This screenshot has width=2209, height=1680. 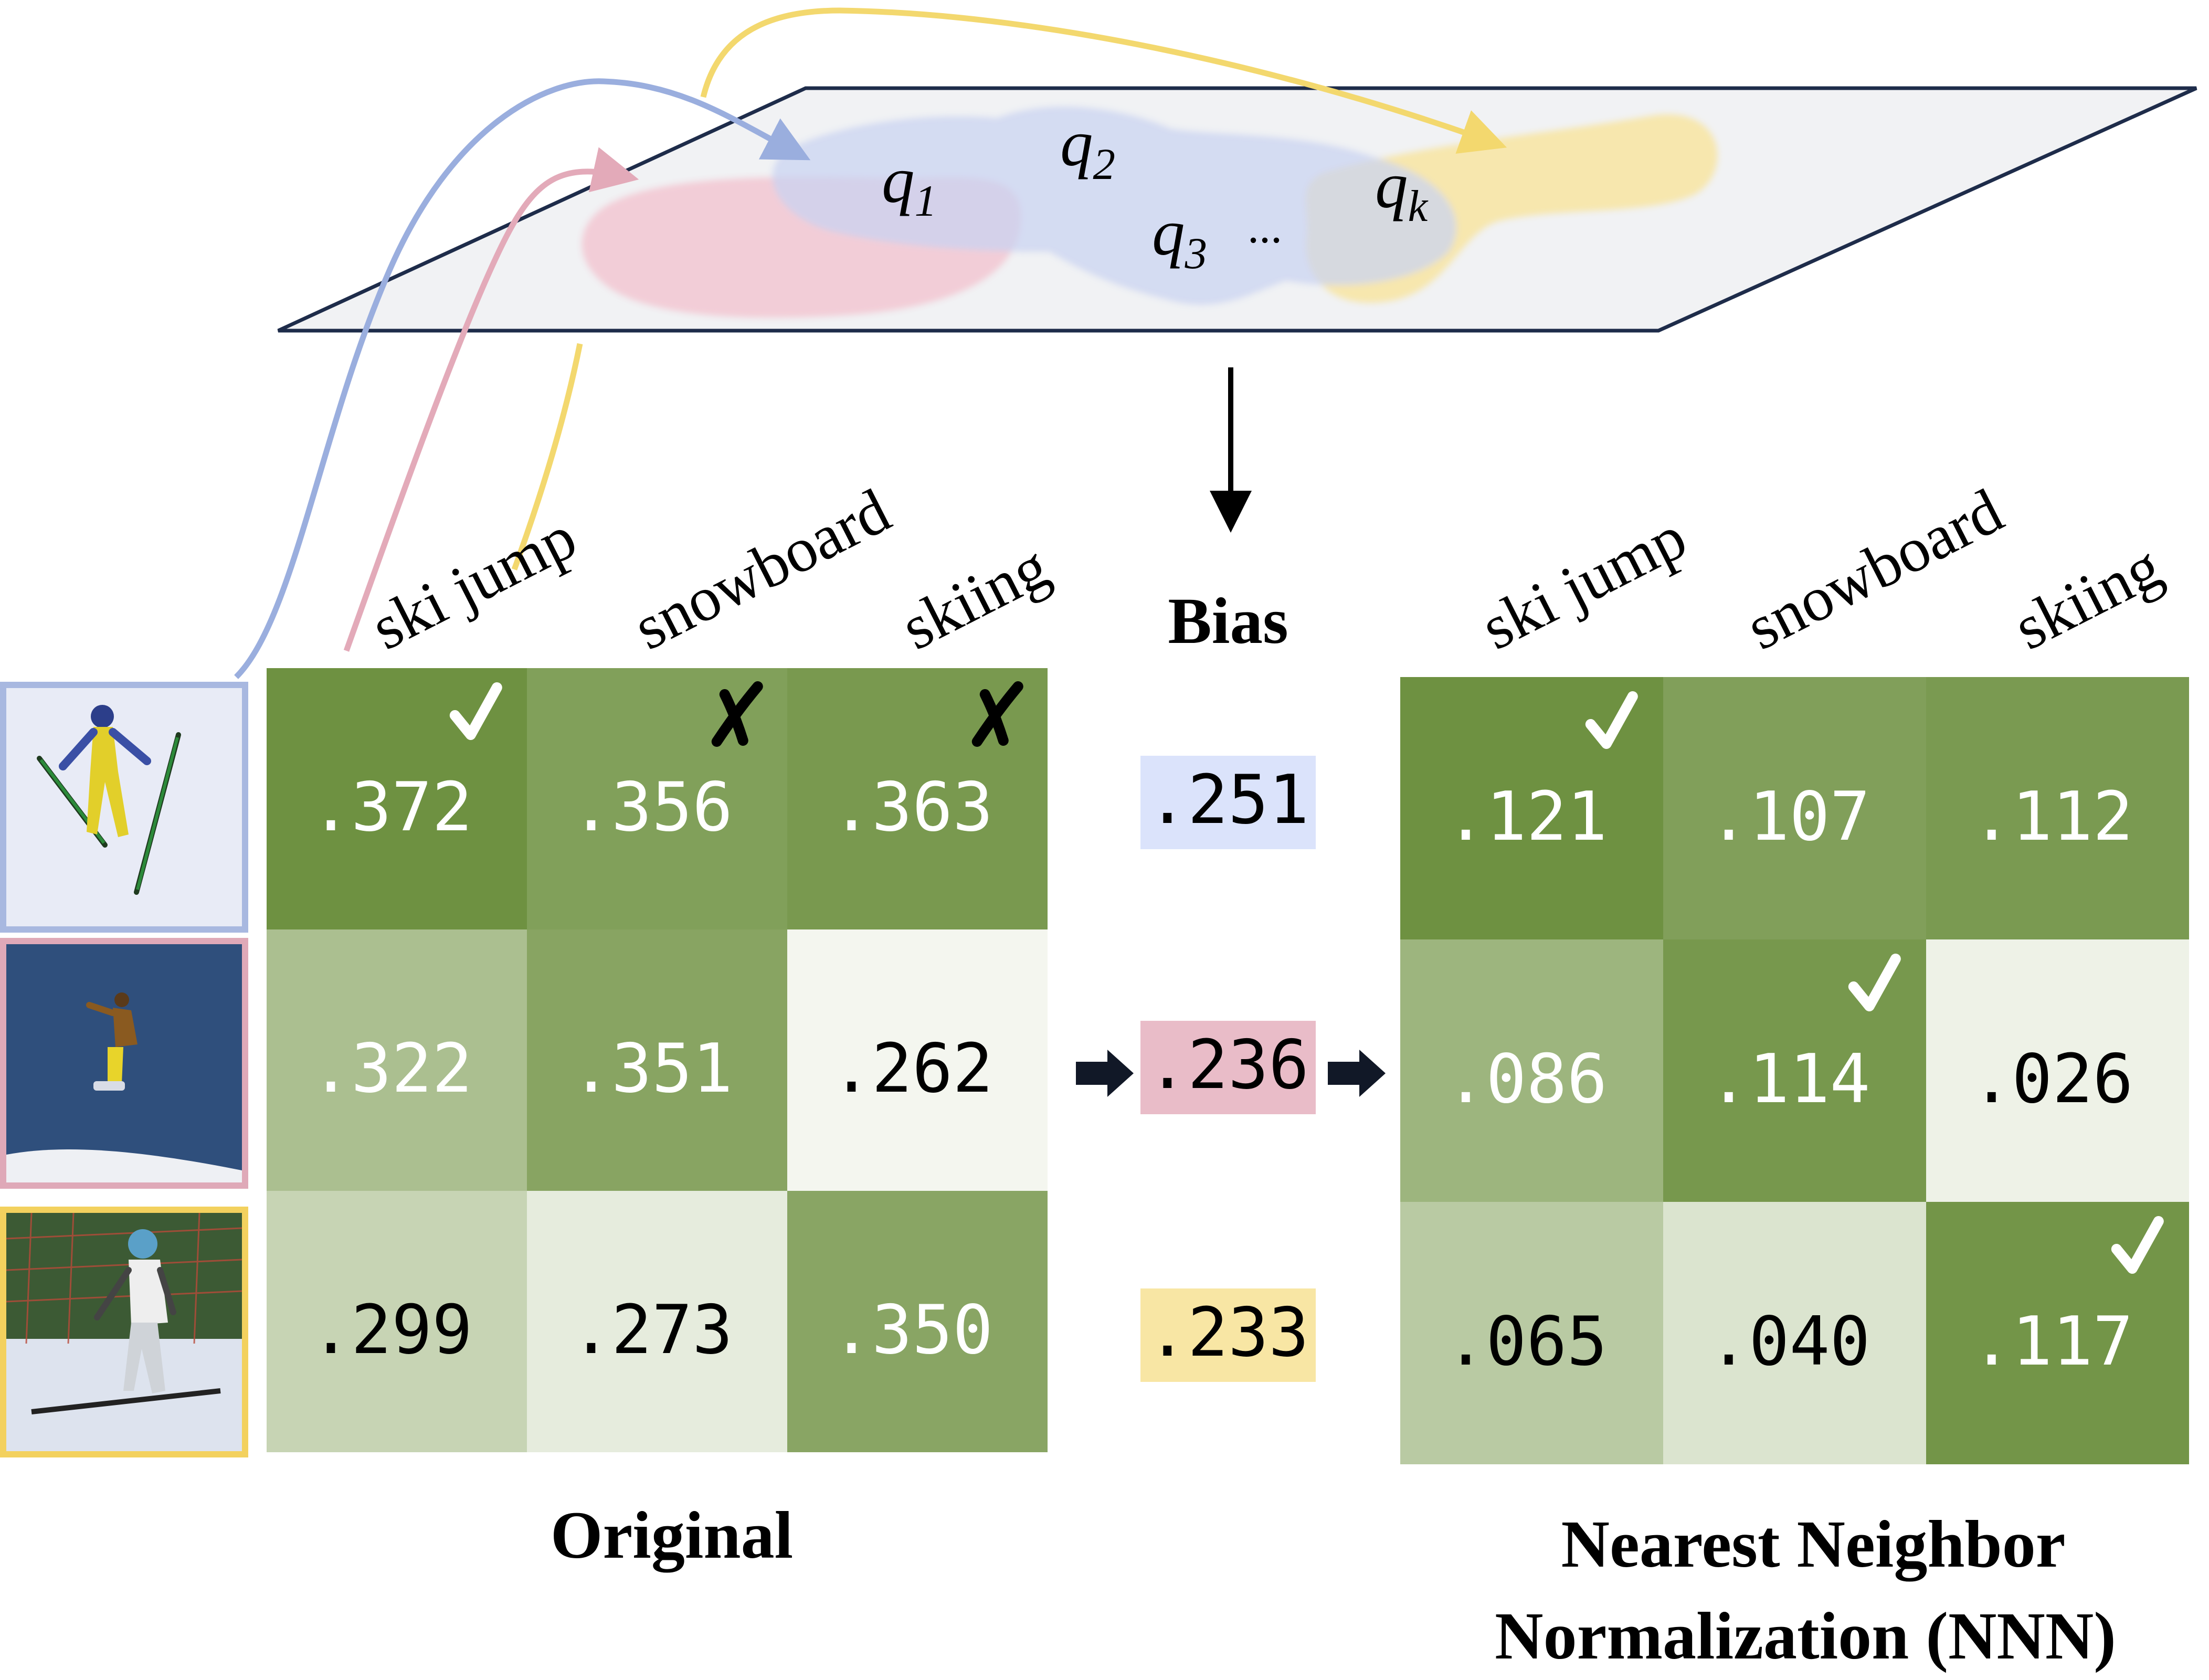 I want to click on original-value-r3c2: .273, so click(x=652, y=1330).